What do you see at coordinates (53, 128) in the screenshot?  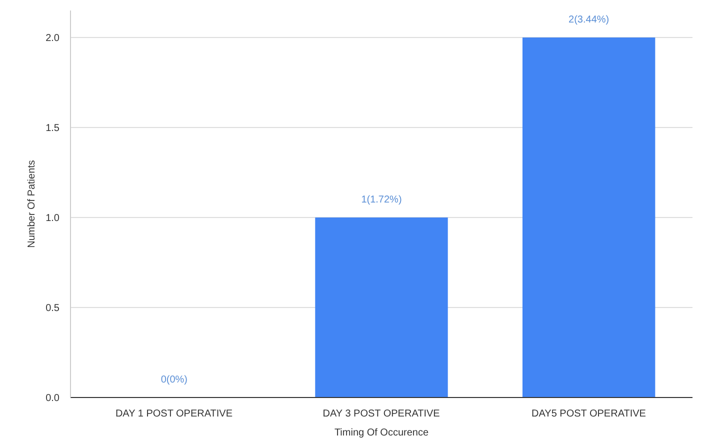 I see `y-tick-label: 1.5` at bounding box center [53, 128].